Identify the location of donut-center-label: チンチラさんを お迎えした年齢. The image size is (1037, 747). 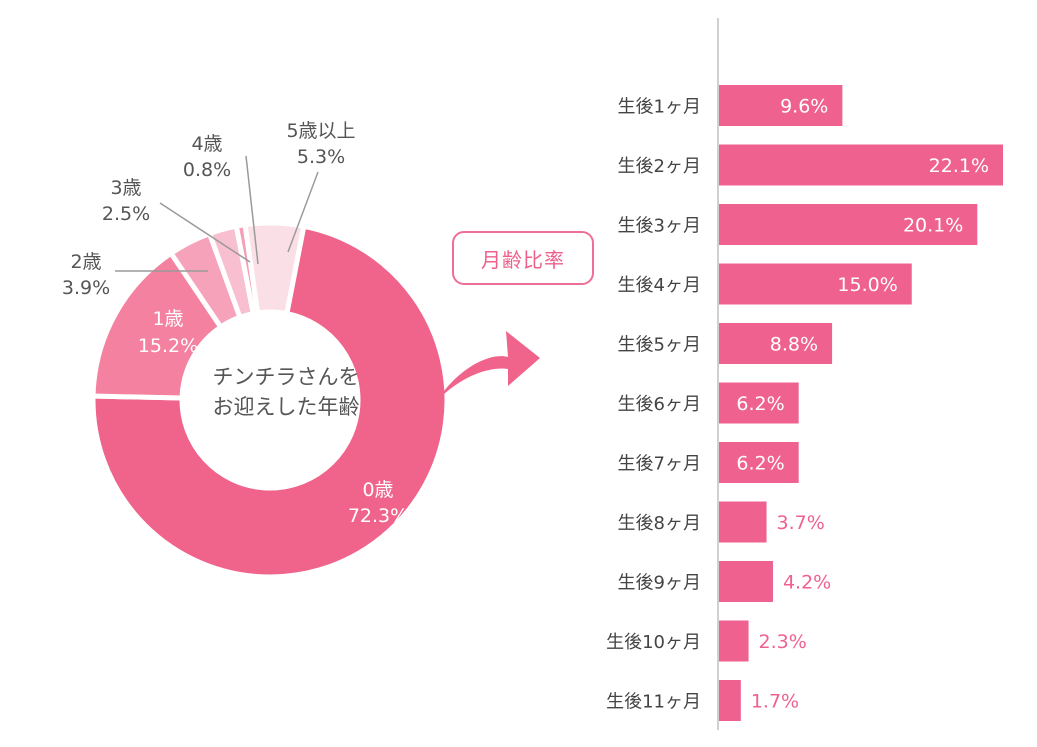
(286, 392).